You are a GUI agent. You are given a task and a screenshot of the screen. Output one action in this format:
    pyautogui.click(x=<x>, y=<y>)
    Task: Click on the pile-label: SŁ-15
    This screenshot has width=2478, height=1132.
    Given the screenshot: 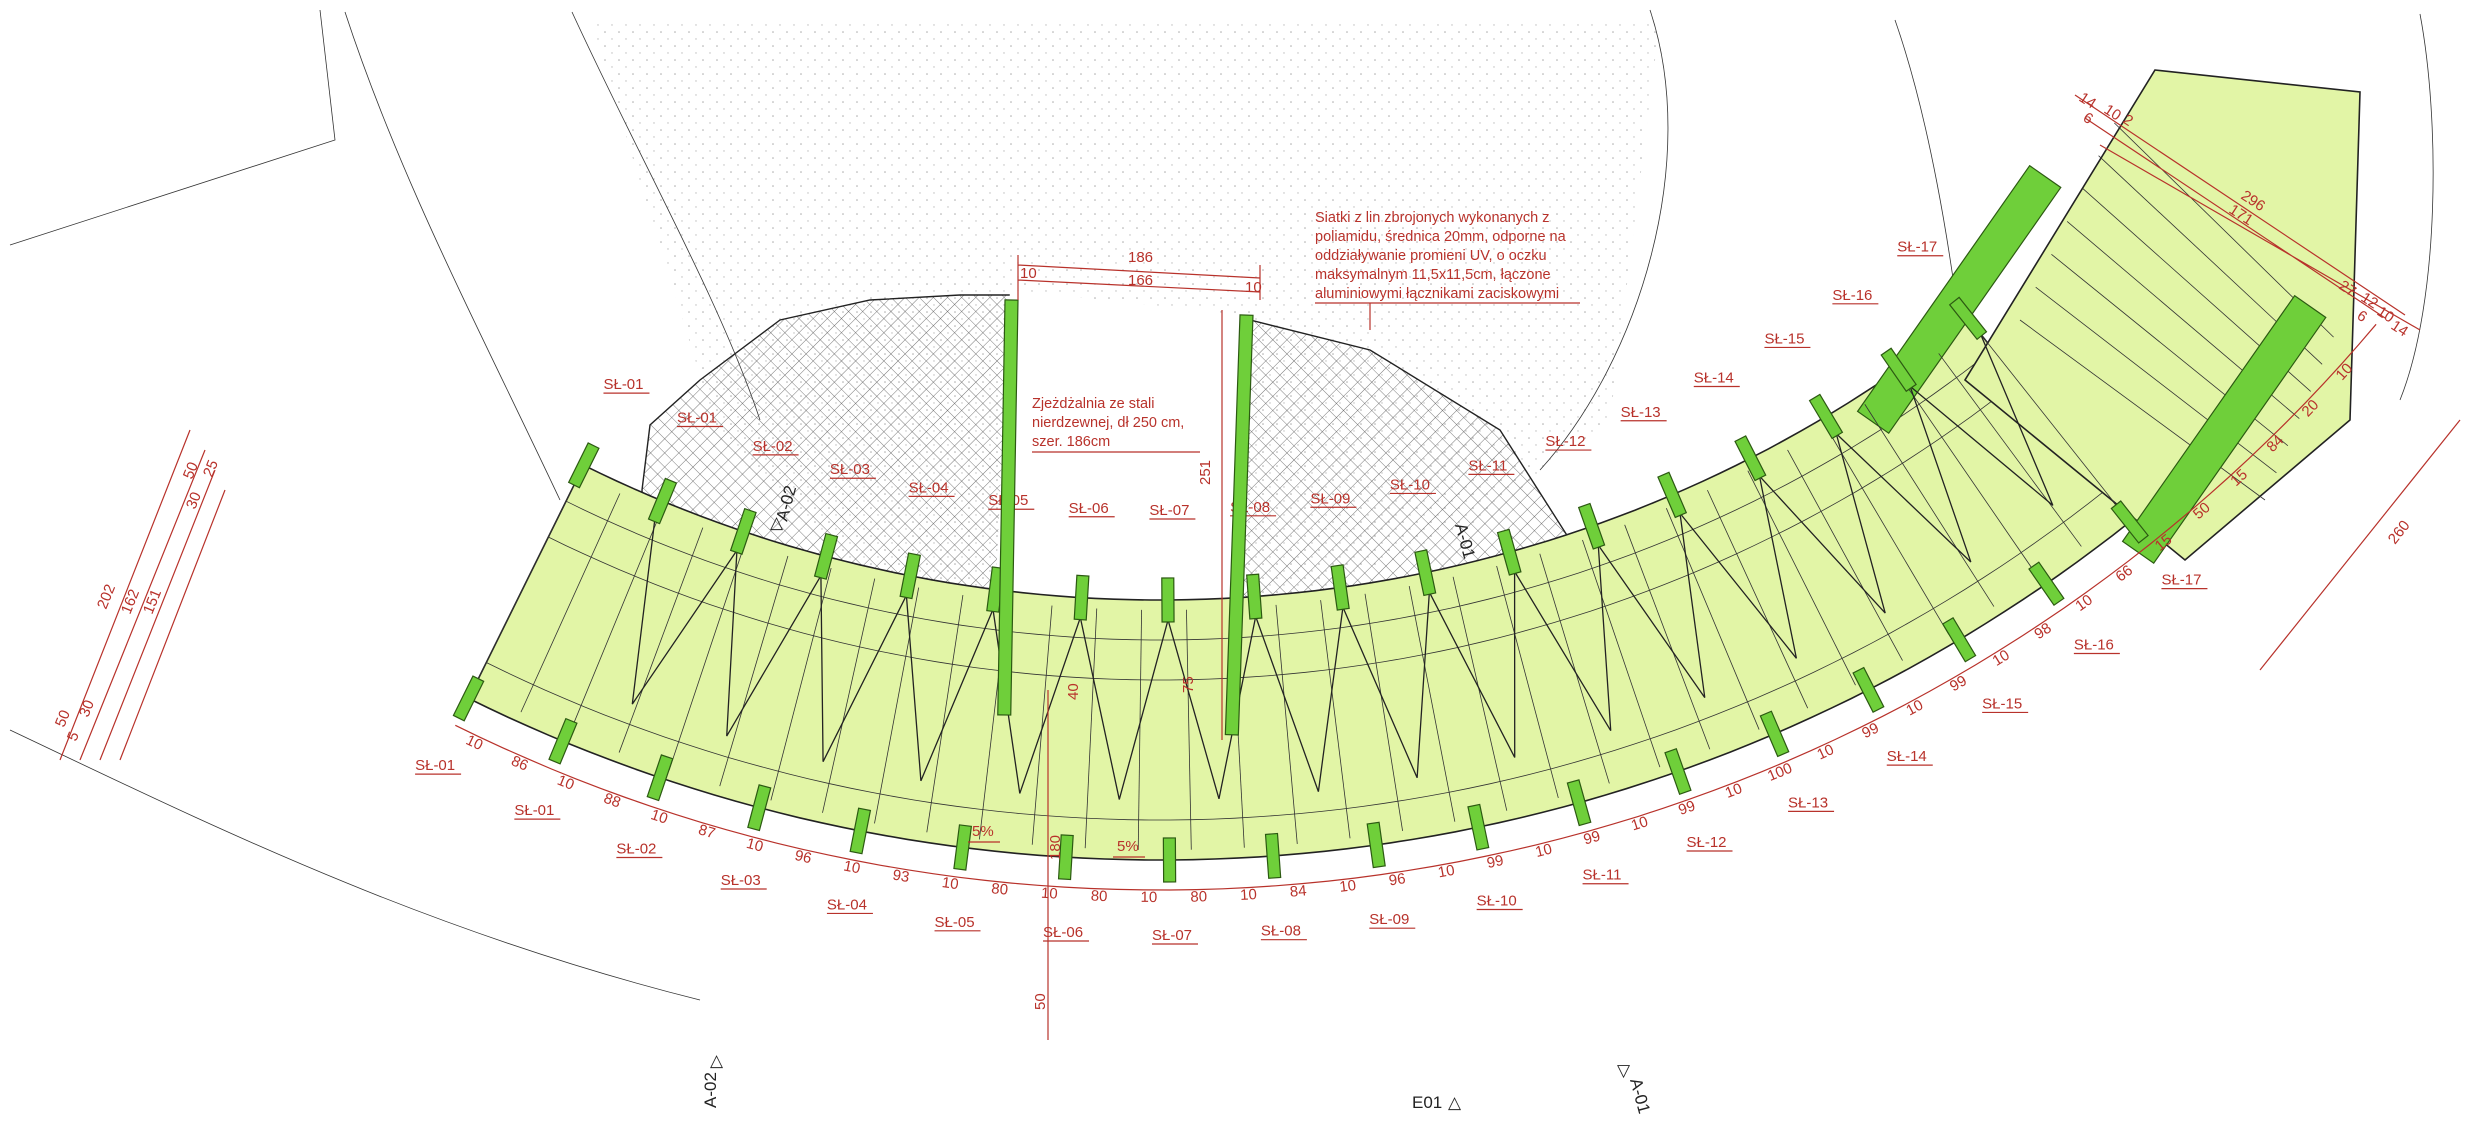 What is the action you would take?
    pyautogui.click(x=1784, y=338)
    